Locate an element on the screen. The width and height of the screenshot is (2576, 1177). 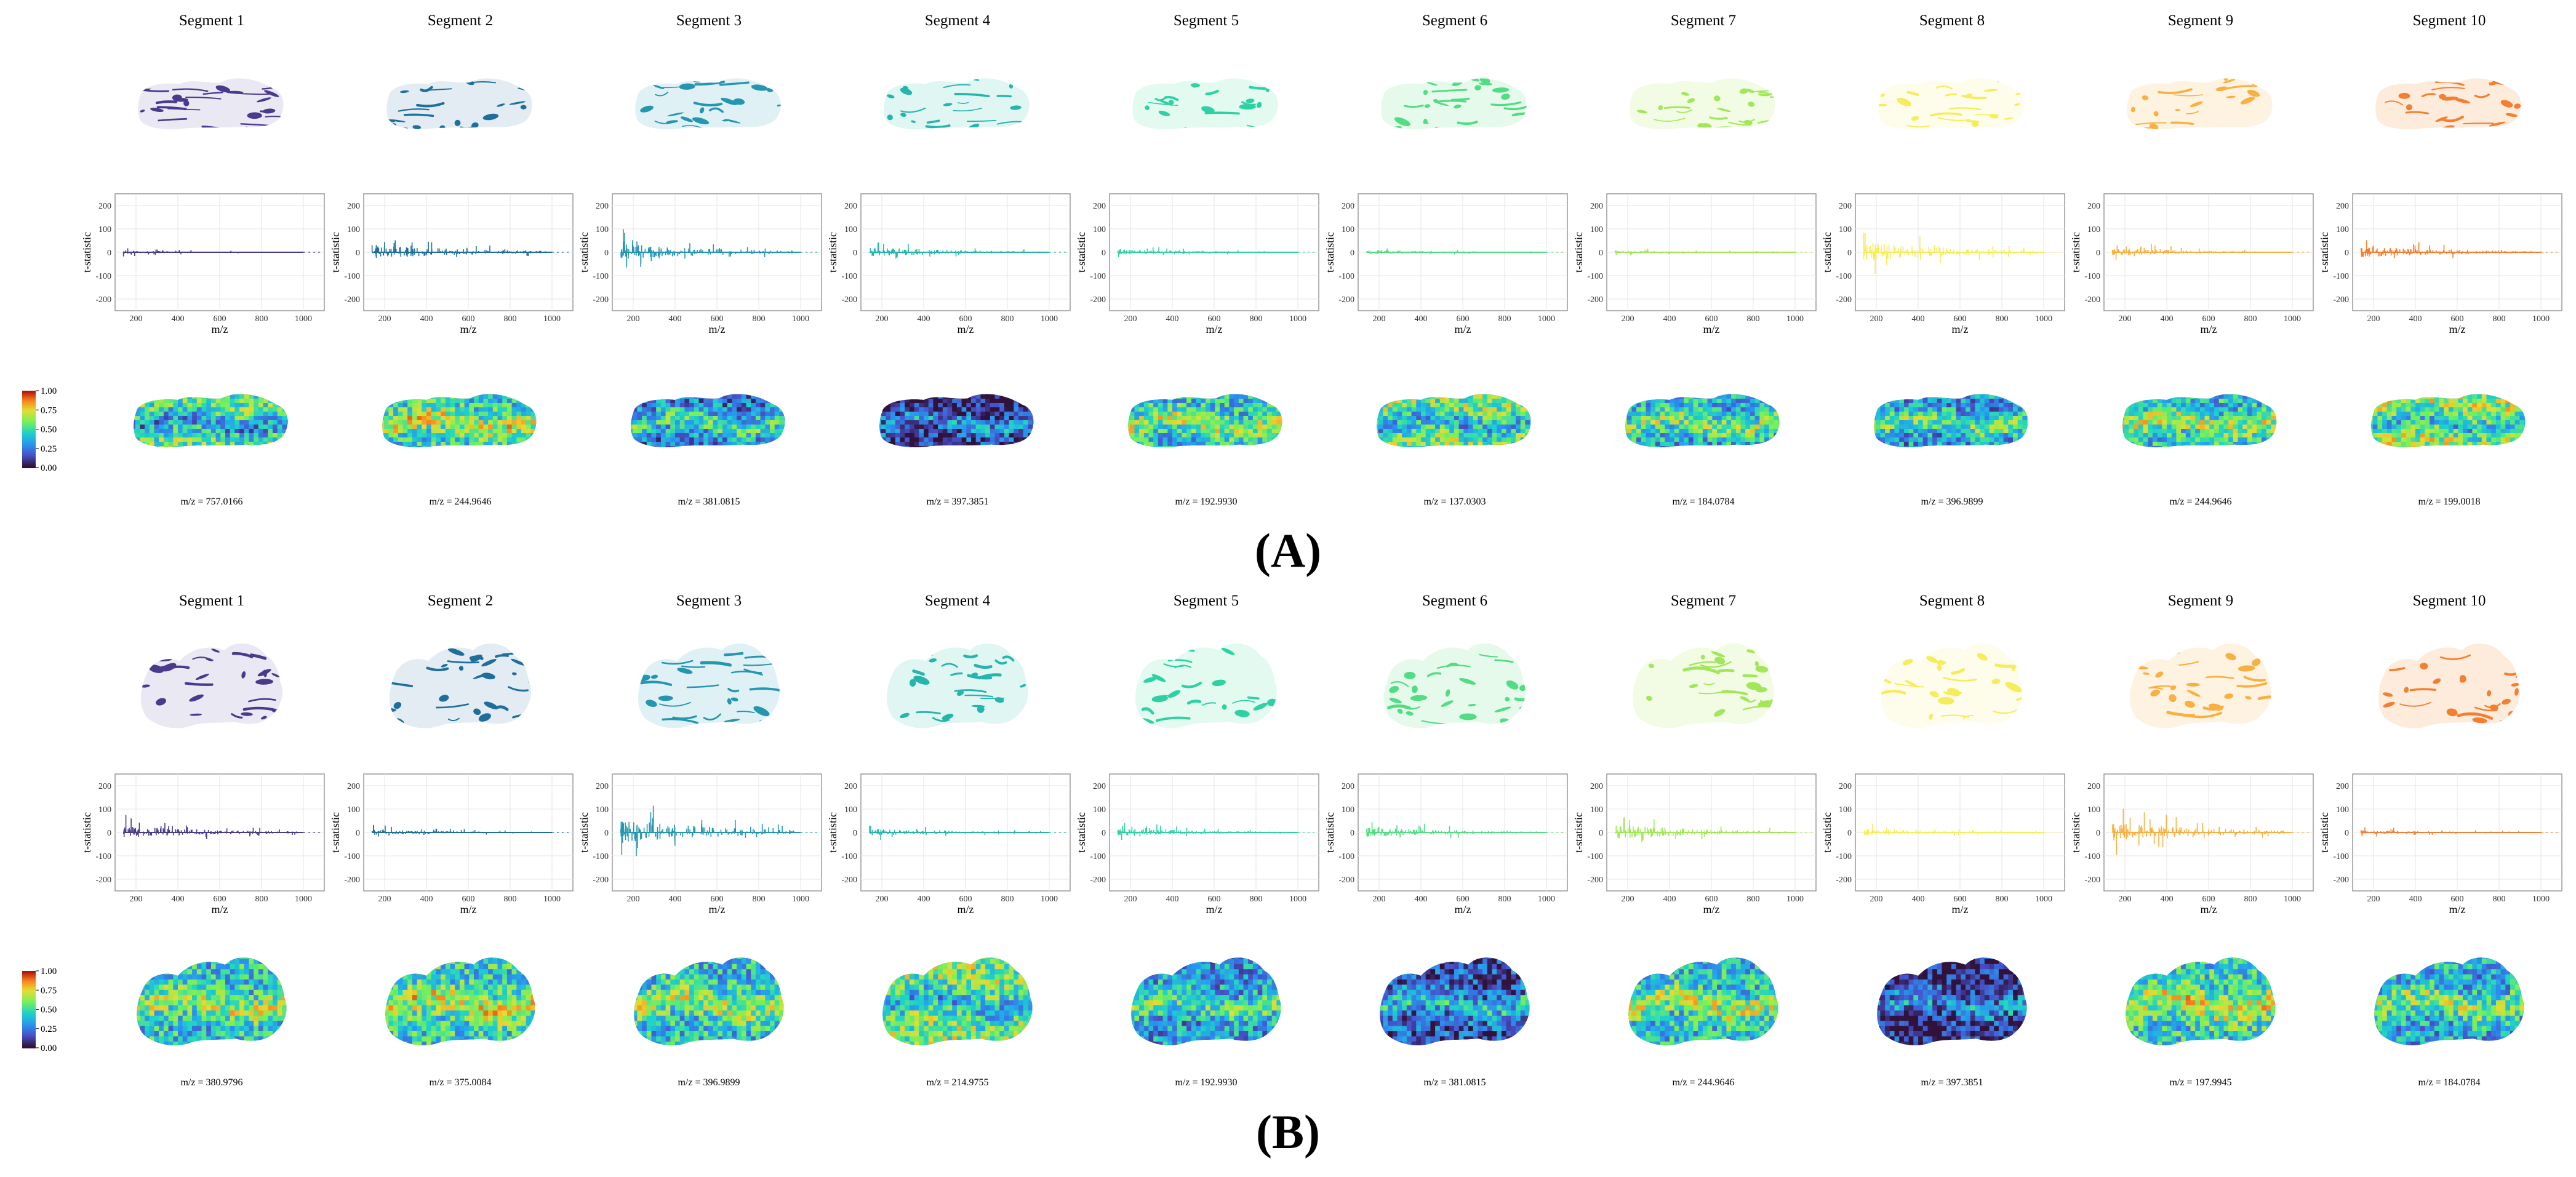
mz-label: m/z = 244.9646 is located at coordinates (1703, 1082).